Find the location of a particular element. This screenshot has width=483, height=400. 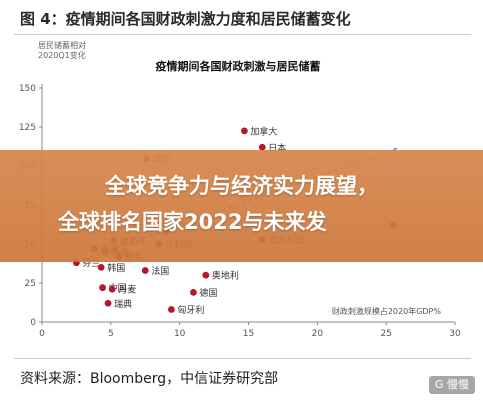

header-divider is located at coordinates (242, 34).